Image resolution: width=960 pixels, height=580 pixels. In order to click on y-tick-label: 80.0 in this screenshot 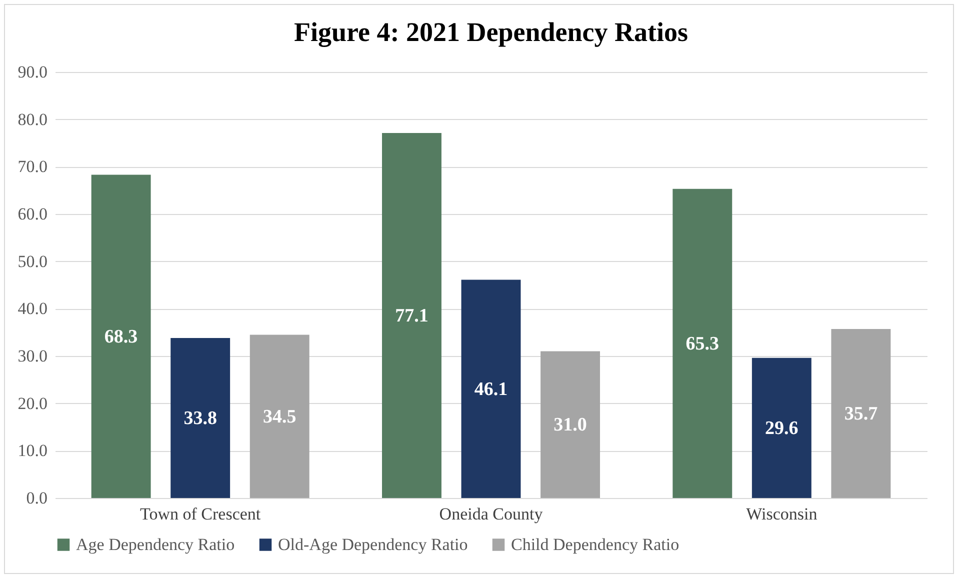, I will do `click(33, 119)`.